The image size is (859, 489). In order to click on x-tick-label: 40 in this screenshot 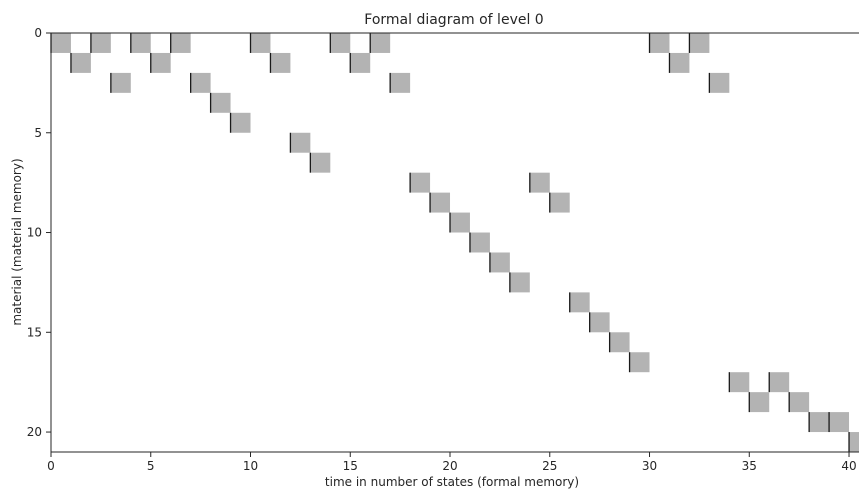, I will do `click(848, 466)`.